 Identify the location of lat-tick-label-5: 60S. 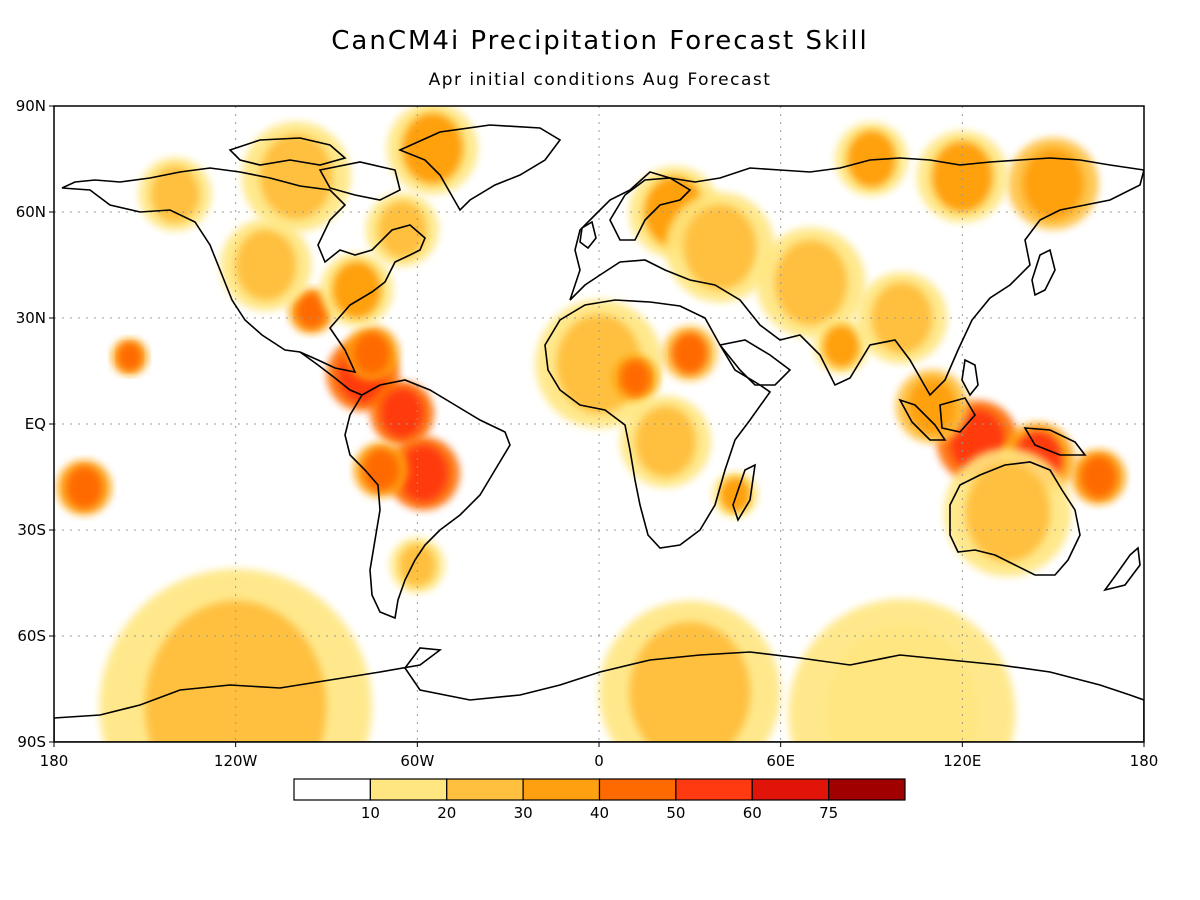
(31, 636).